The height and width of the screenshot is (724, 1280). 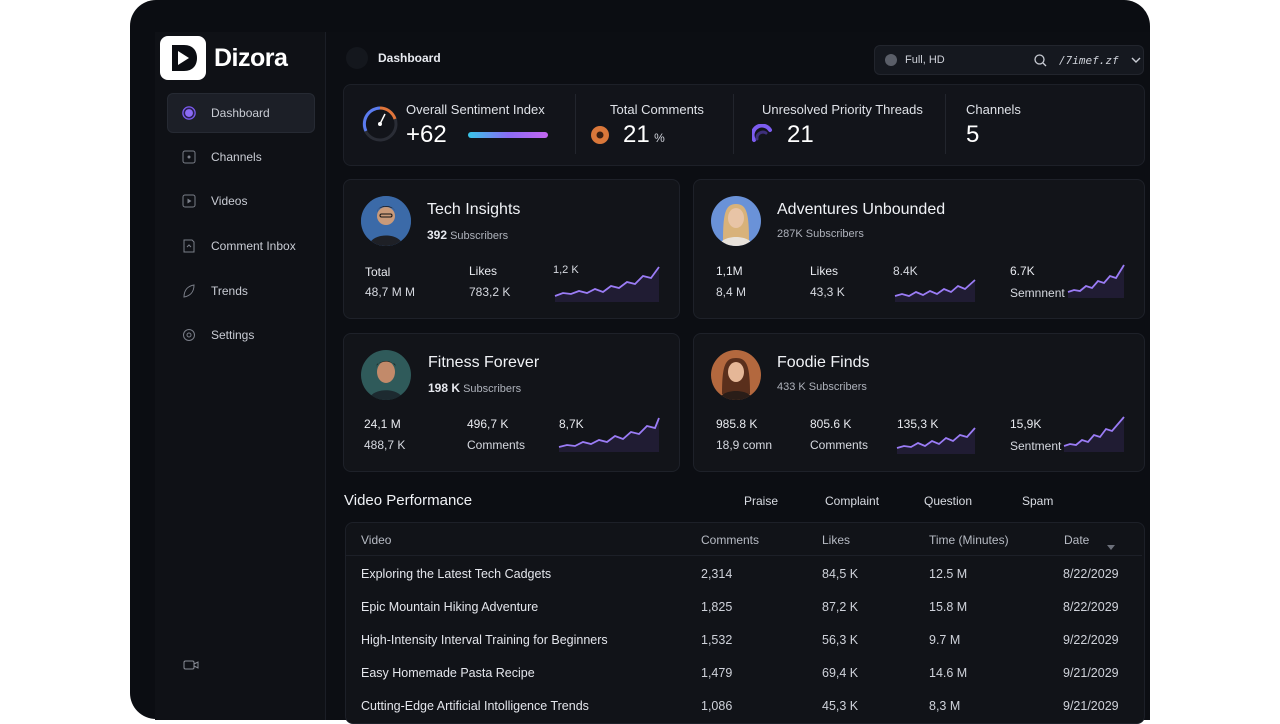 What do you see at coordinates (657, 109) in the screenshot?
I see `comments-label: Total Comments` at bounding box center [657, 109].